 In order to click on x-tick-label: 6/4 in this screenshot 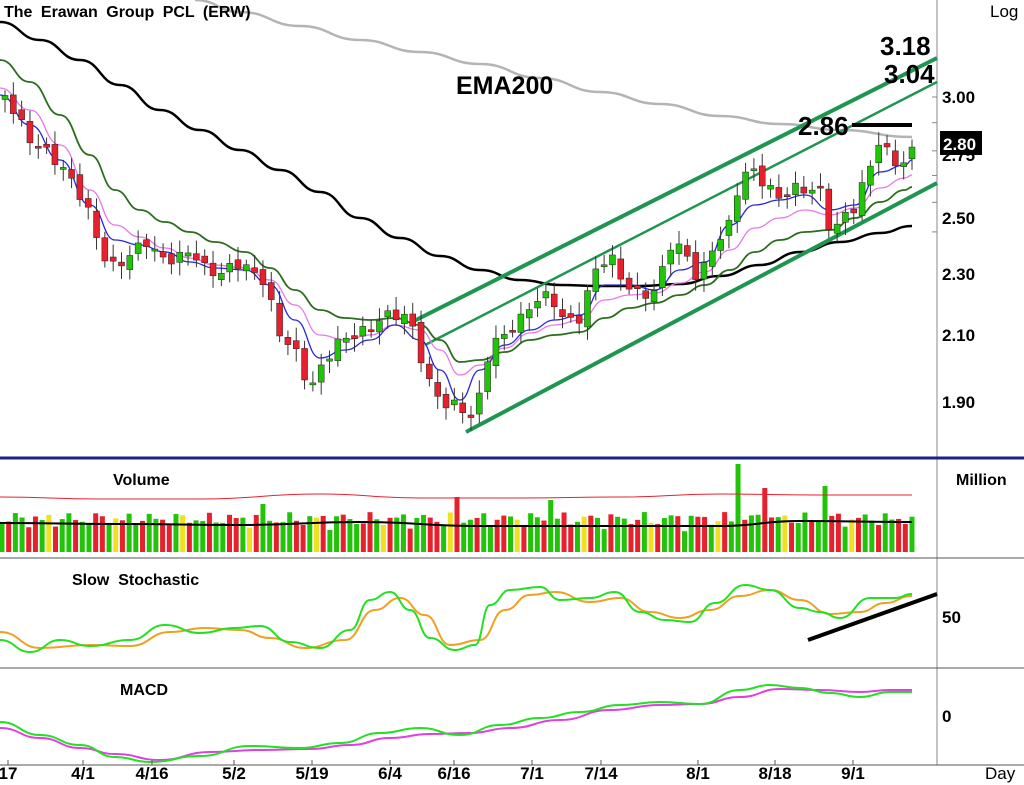, I will do `click(390, 773)`.